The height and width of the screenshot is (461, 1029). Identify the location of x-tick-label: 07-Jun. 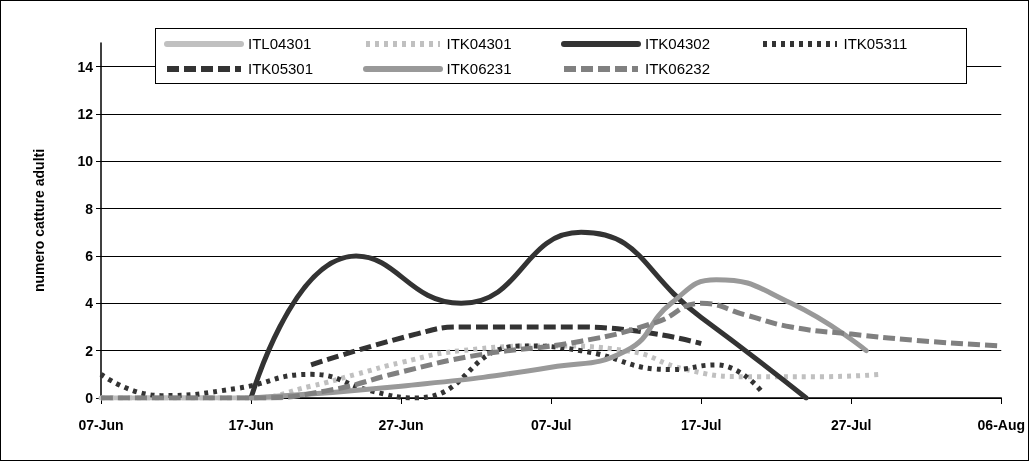
(101, 425).